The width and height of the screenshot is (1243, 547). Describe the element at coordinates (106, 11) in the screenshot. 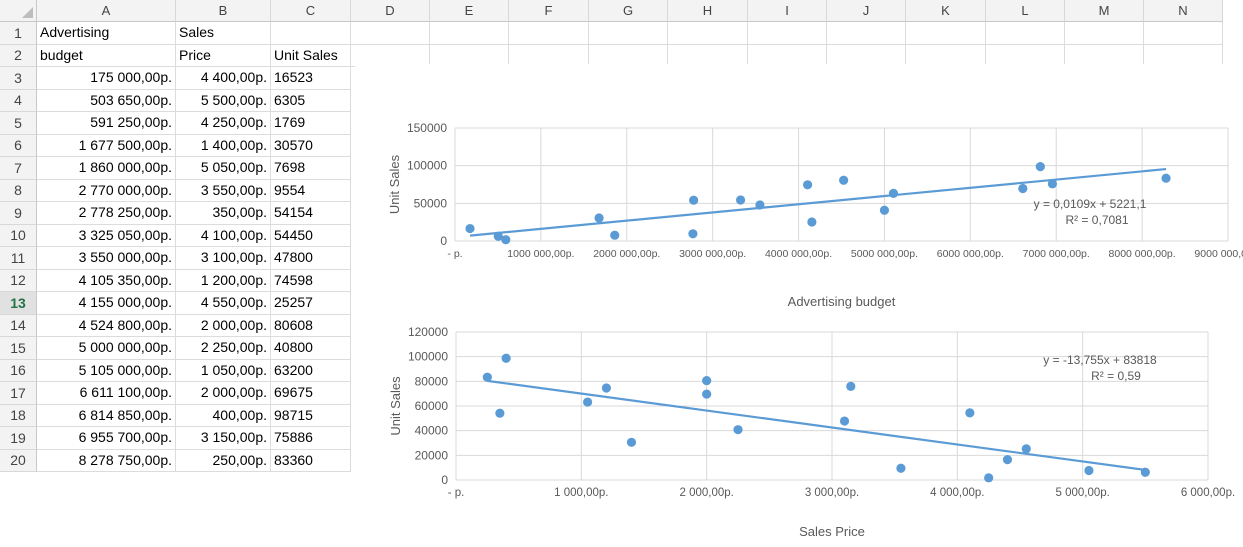

I see `column-header-a: A` at that location.